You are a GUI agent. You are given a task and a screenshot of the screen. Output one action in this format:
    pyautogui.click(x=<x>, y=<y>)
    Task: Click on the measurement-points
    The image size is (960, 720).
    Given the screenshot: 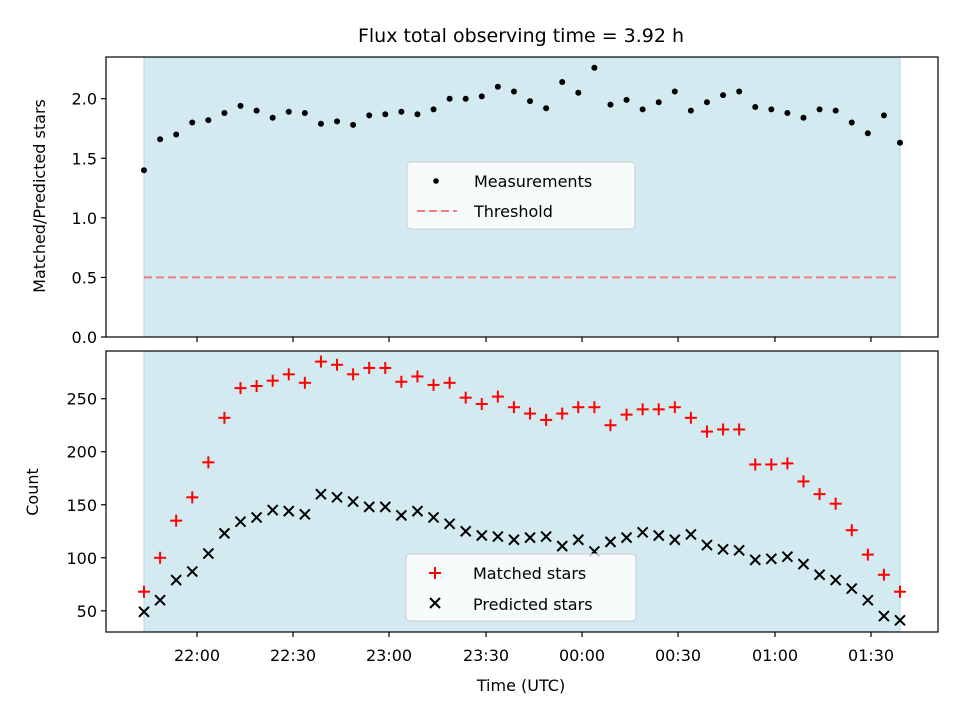 What is the action you would take?
    pyautogui.click(x=522, y=119)
    